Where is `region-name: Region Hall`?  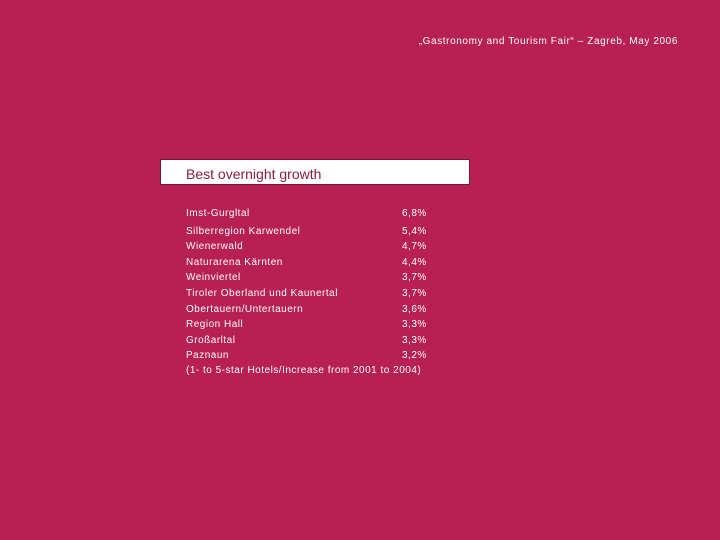
region-name: Region Hall is located at coordinates (215, 325).